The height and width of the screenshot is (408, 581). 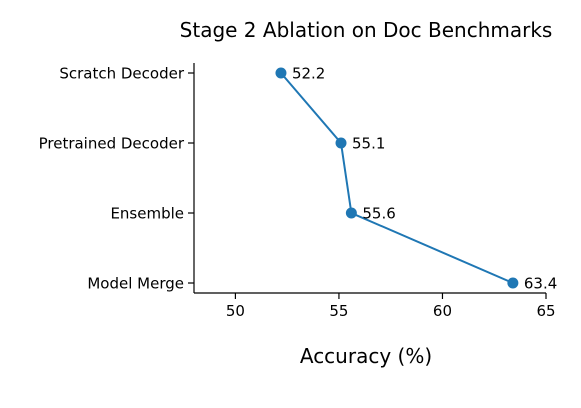 I want to click on data-label: 55.1, so click(x=368, y=144).